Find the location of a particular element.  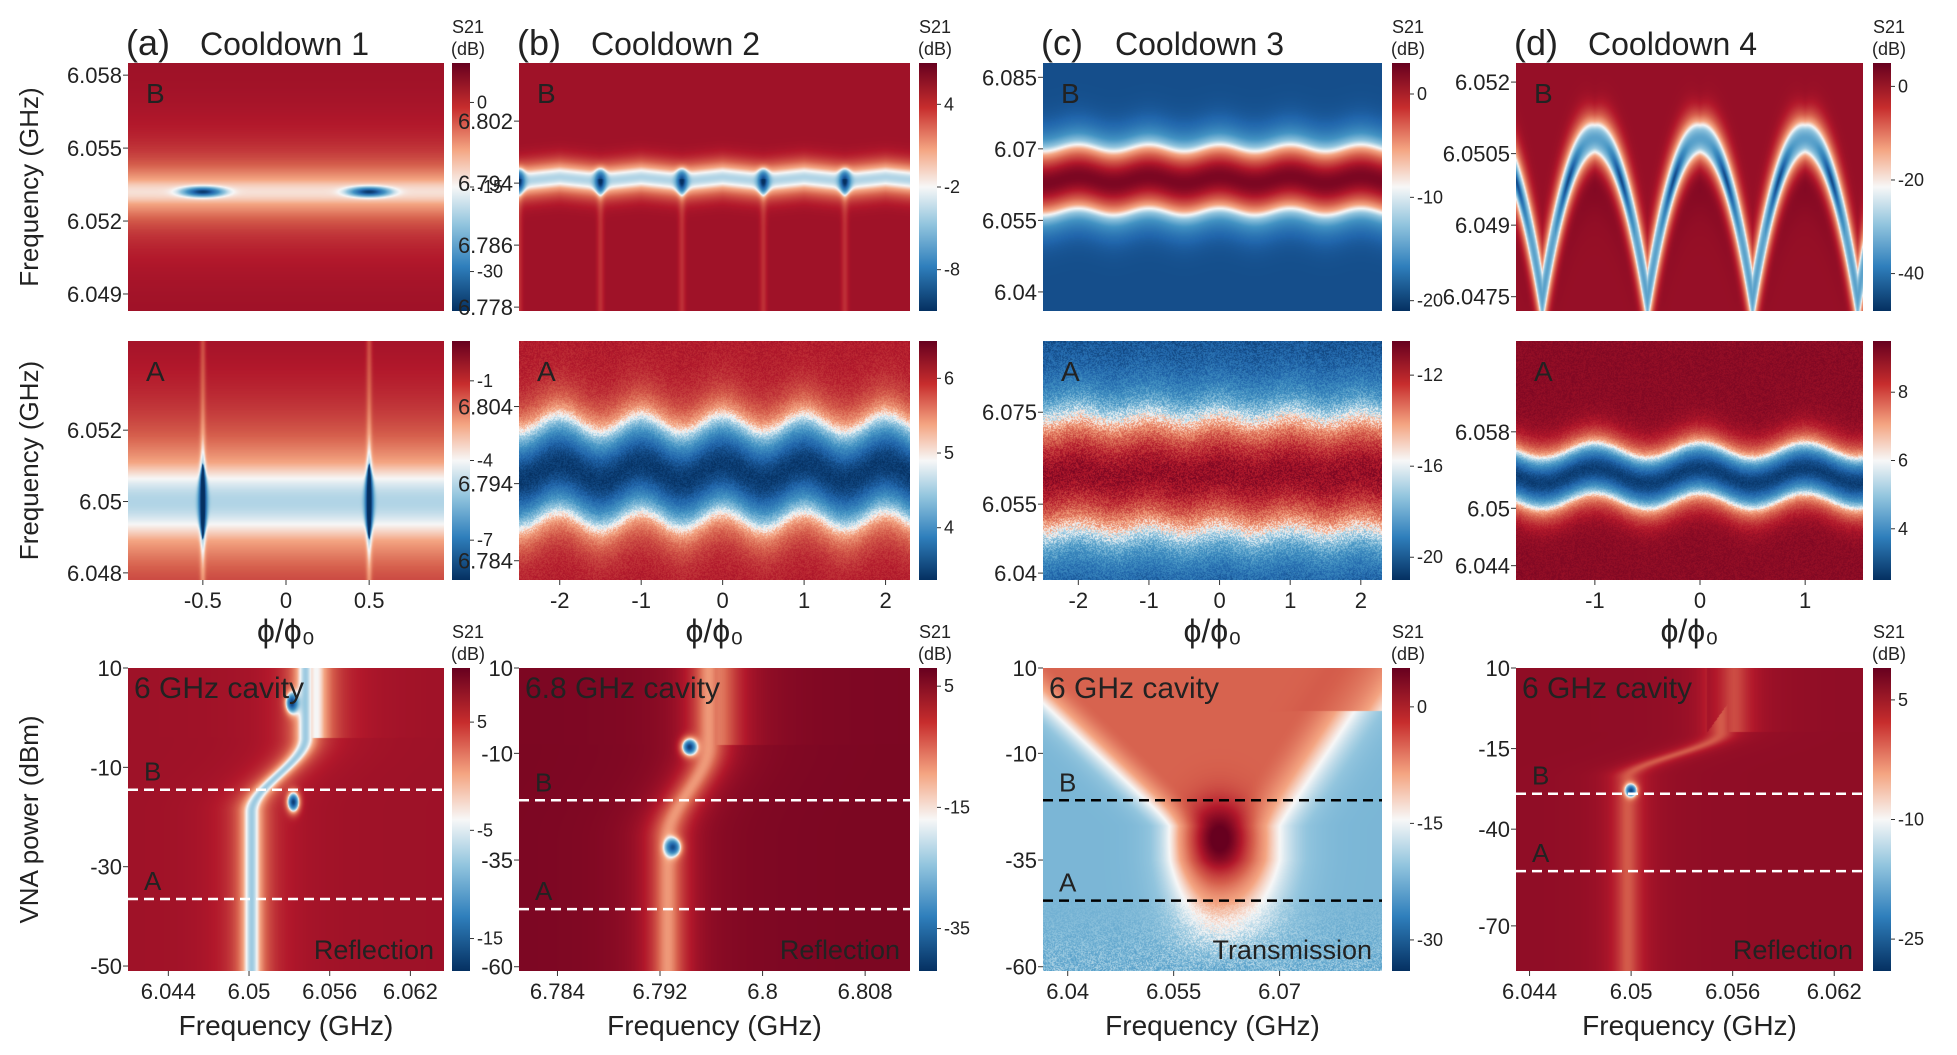

panel-label: (c) is located at coordinates (1062, 42).